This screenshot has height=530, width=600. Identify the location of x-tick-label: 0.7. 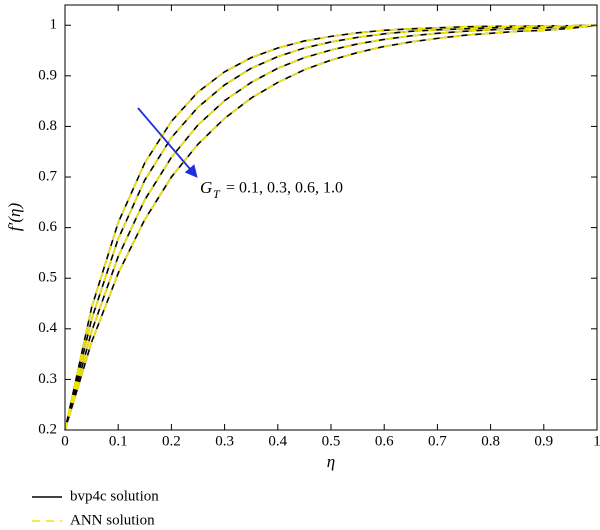
(437, 441).